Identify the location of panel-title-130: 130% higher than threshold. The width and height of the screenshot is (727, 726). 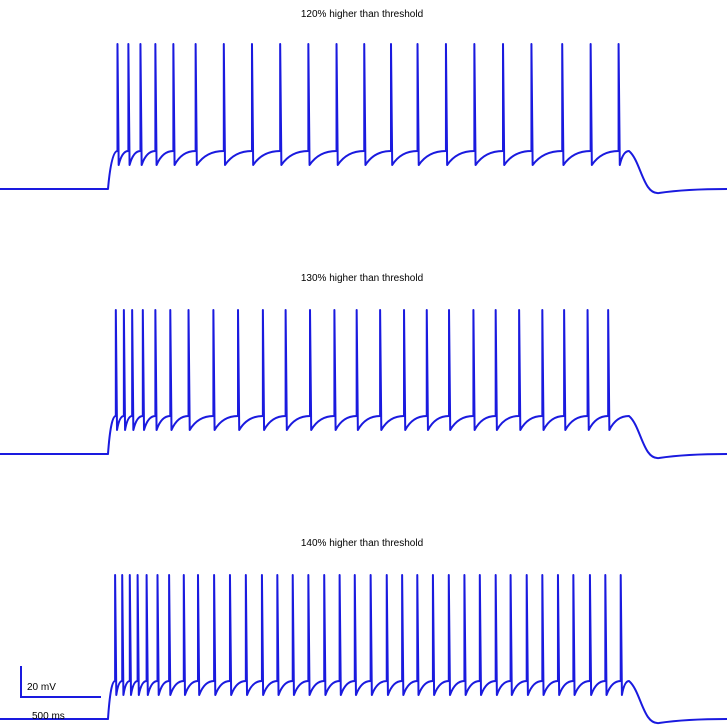
(362, 278).